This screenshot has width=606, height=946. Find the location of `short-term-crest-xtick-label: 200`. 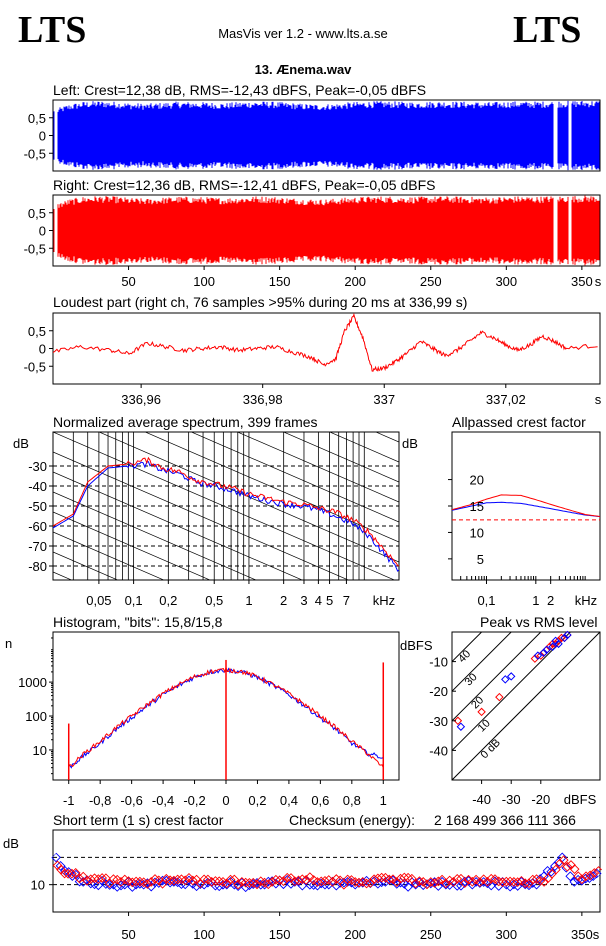

short-term-crest-xtick-label: 200 is located at coordinates (355, 934).